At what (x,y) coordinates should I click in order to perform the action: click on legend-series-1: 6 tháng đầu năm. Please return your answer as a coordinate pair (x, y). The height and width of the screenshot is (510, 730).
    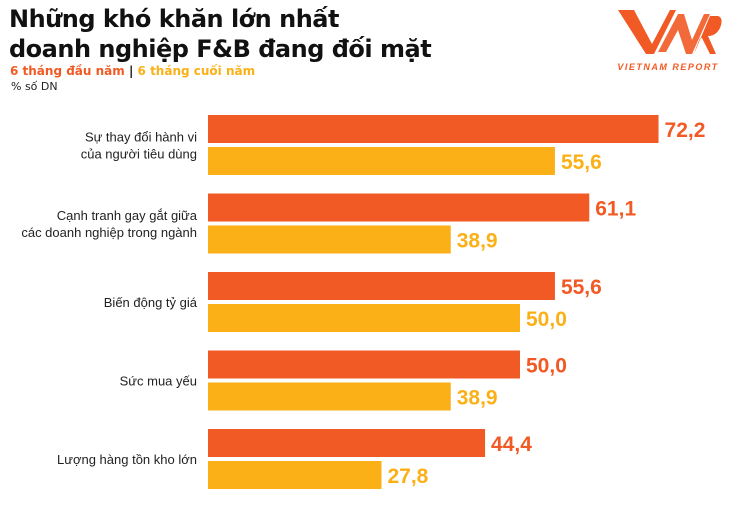
    Looking at the image, I should click on (67, 71).